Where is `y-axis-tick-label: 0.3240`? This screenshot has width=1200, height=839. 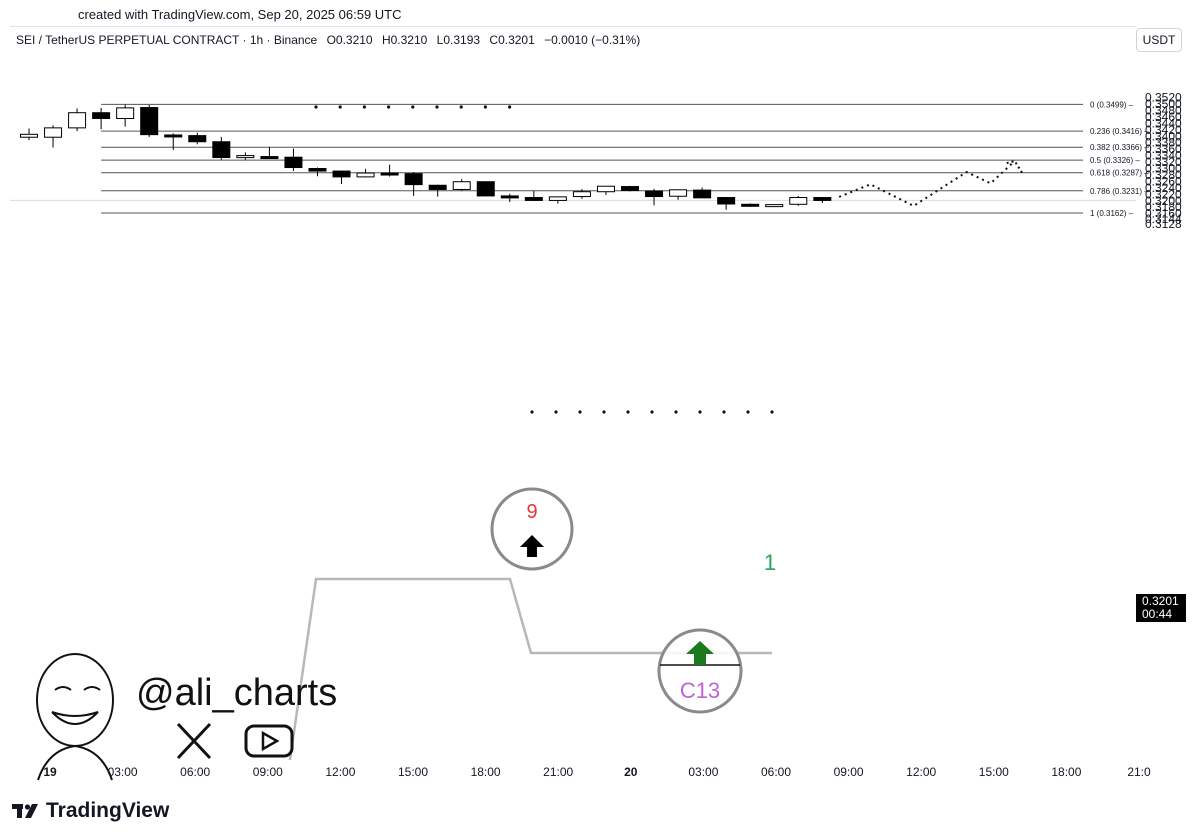
y-axis-tick-label: 0.3240 is located at coordinates (1163, 188).